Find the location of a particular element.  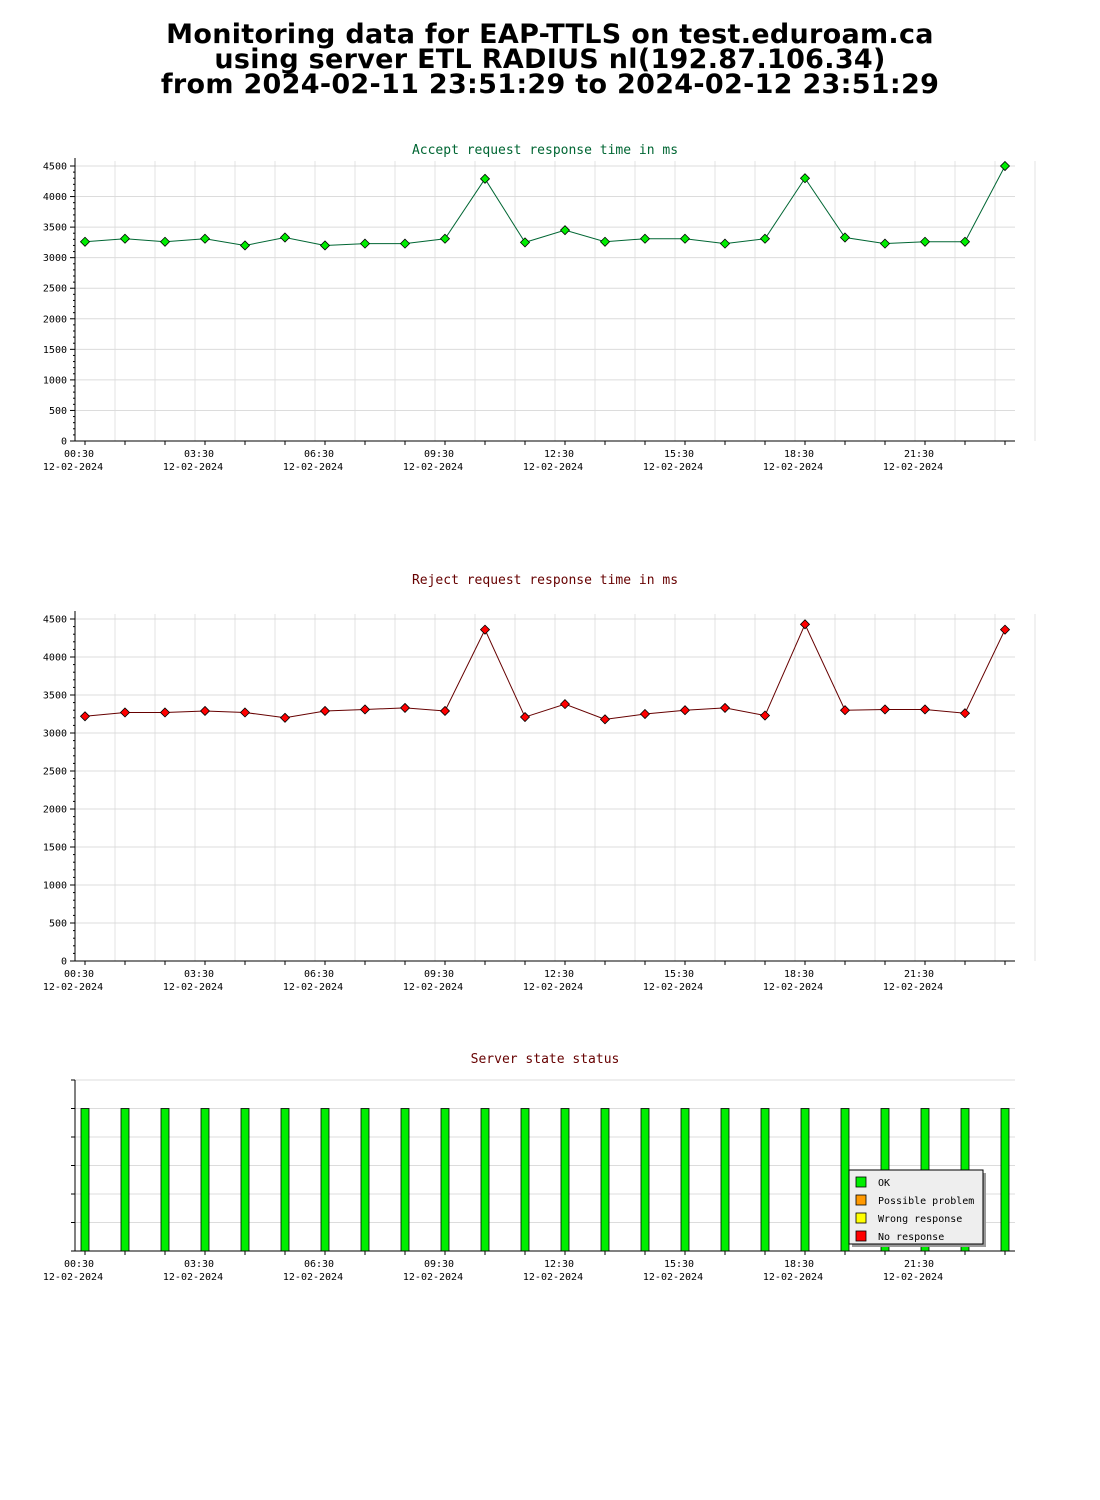

legend-label: Possible problem is located at coordinates (926, 1201).